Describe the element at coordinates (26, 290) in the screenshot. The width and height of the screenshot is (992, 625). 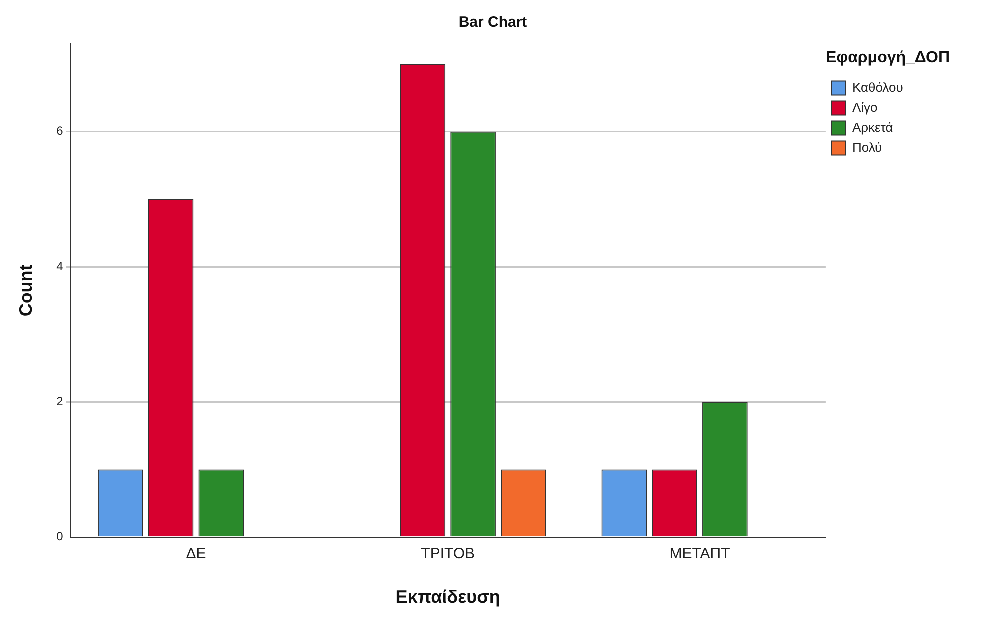
I see `y-axis-title: Count` at that location.